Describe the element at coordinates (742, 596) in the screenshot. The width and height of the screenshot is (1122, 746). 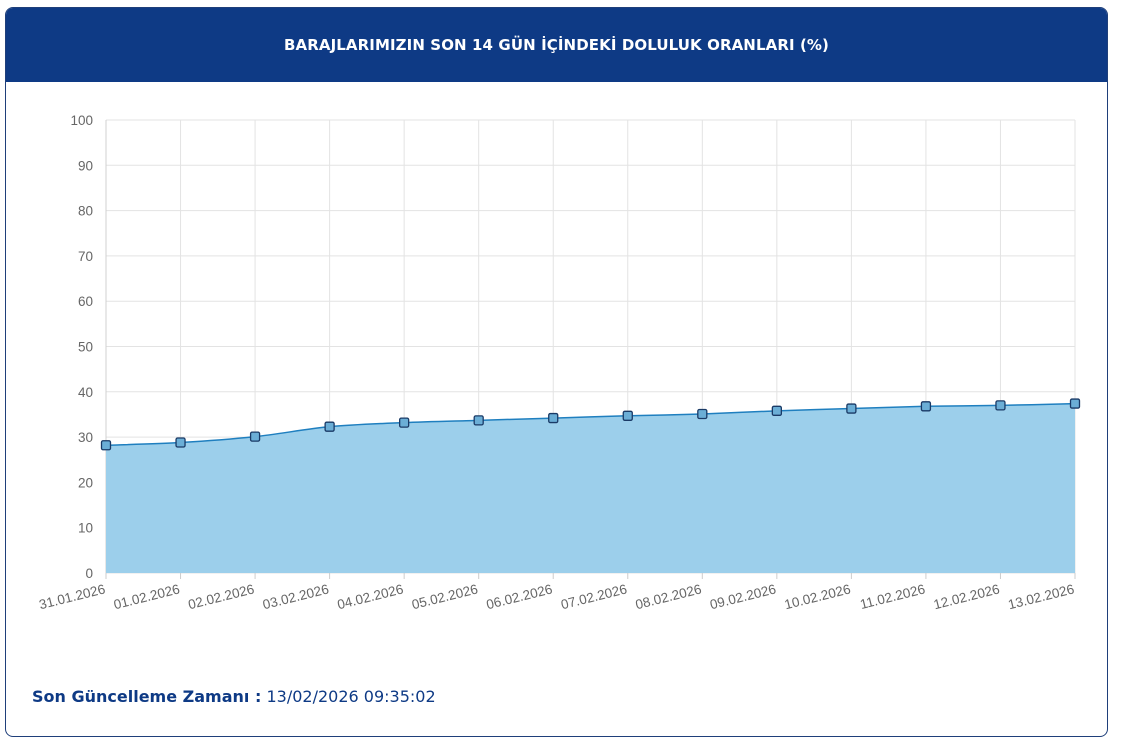
I see `x-tick-label: 09.02.2026` at that location.